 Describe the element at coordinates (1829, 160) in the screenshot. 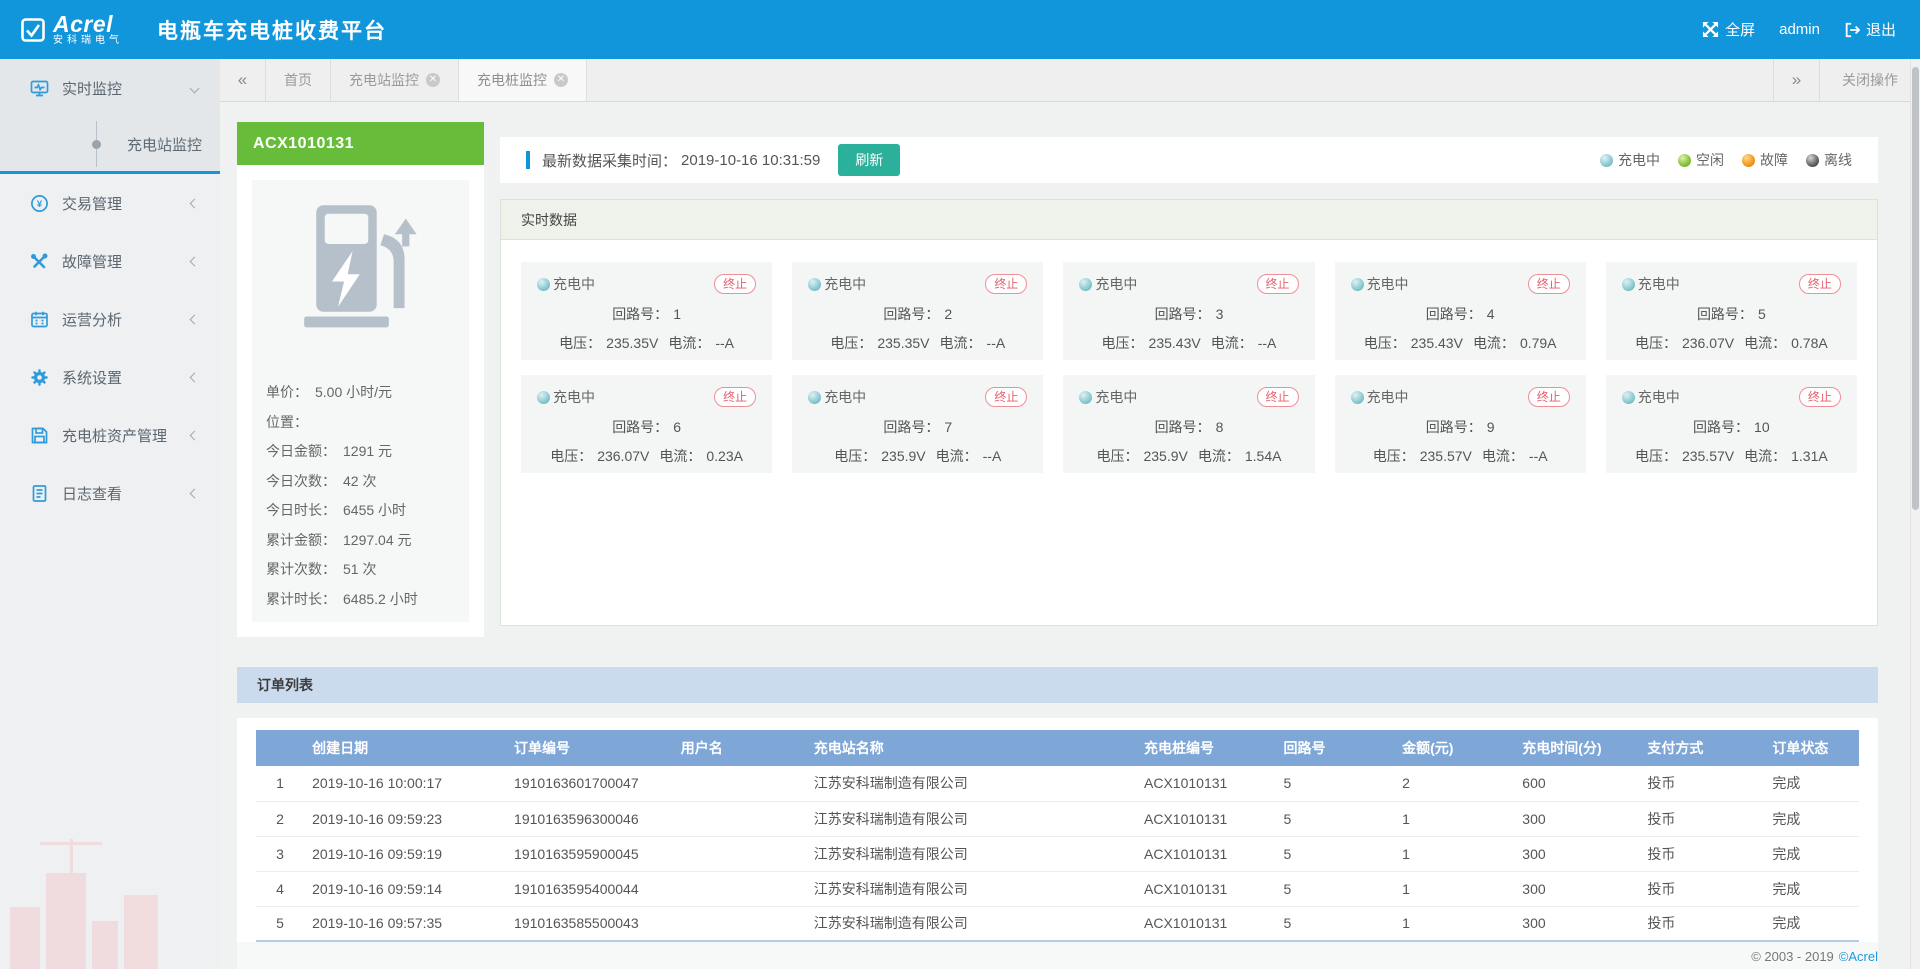

I see `legend-item: 离线` at that location.